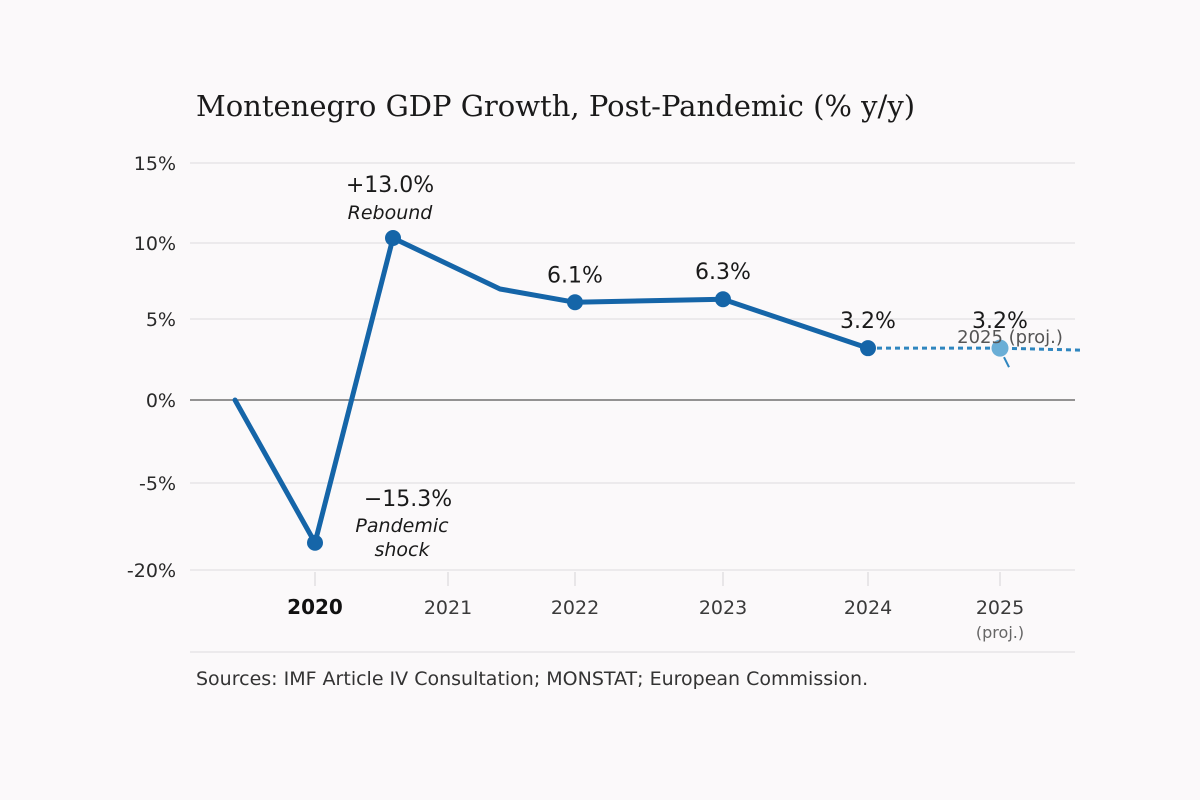 The width and height of the screenshot is (1200, 800). Describe the element at coordinates (151, 367) in the screenshot. I see `y-axis: 15% 10% 5% 0% -5% -20%` at that location.